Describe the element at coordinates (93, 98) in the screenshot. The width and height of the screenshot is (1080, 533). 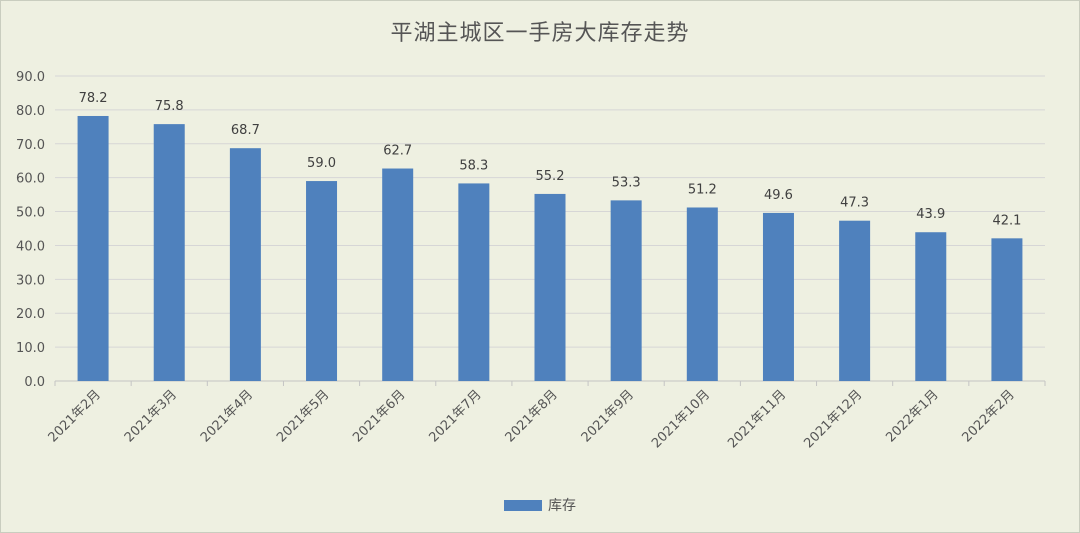
I see `data-label: 78.2` at that location.